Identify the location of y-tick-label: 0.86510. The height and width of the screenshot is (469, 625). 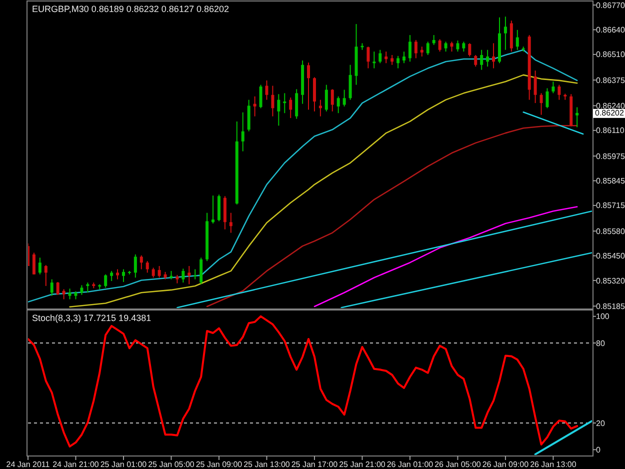
(610, 55).